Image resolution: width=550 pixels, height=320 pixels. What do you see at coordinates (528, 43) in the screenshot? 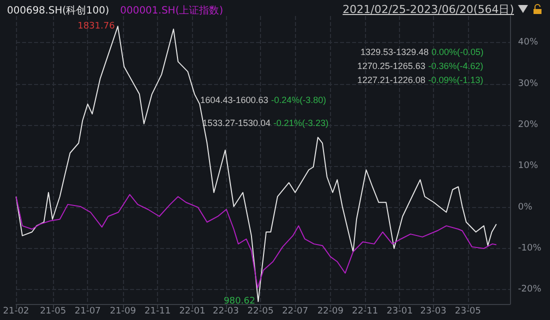
I see `y-tick-label: 40%` at bounding box center [528, 43].